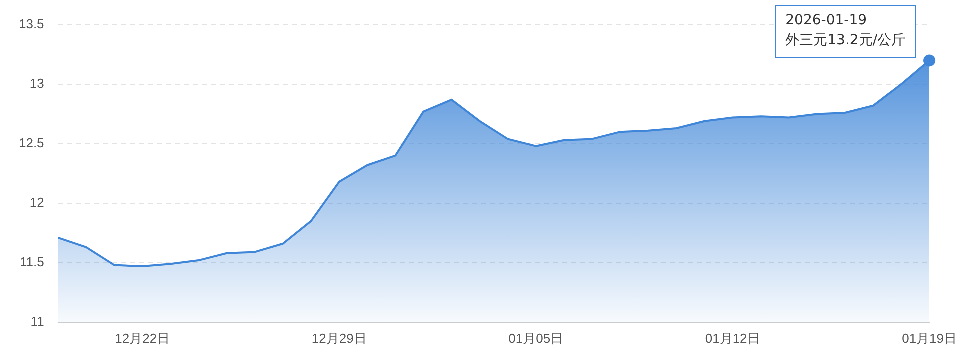 The width and height of the screenshot is (960, 355). Describe the element at coordinates (536, 338) in the screenshot. I see `x-tick-label: 01月05日` at that location.